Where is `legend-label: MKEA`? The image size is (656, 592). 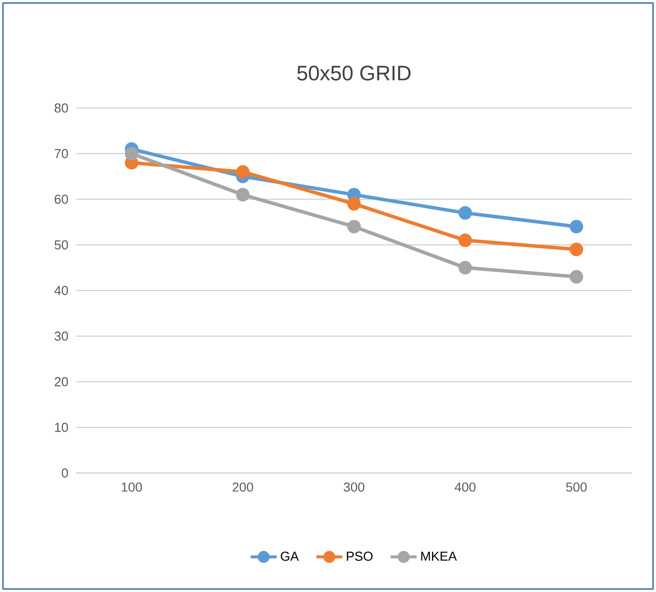 legend-label: MKEA is located at coordinates (439, 556).